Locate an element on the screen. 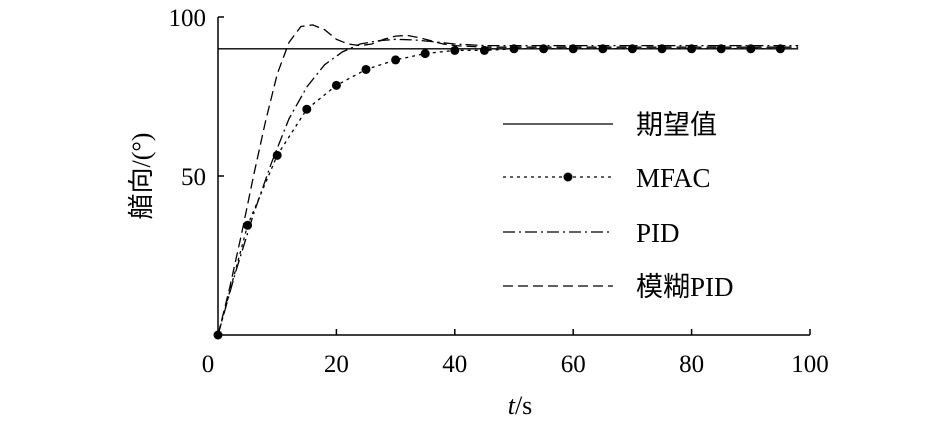  x-axis-label: t/s is located at coordinates (520, 405).